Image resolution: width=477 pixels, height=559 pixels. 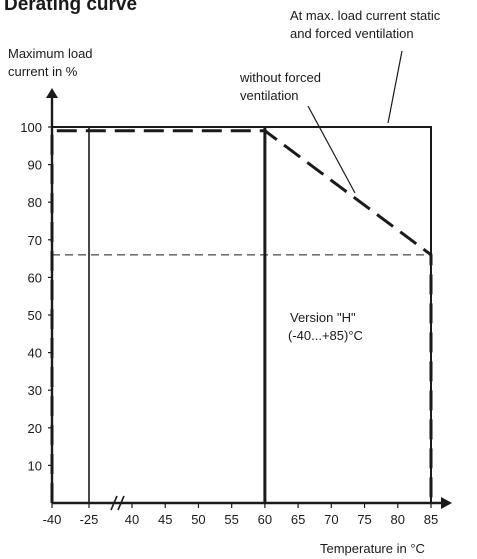 What do you see at coordinates (364, 519) in the screenshot?
I see `x-tick-label: 75` at bounding box center [364, 519].